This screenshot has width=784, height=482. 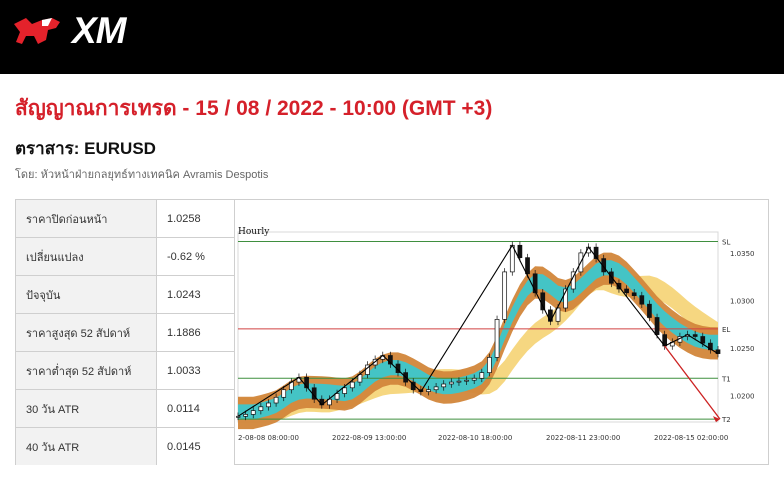 I want to click on stat-value: 1.1886, so click(x=195, y=332).